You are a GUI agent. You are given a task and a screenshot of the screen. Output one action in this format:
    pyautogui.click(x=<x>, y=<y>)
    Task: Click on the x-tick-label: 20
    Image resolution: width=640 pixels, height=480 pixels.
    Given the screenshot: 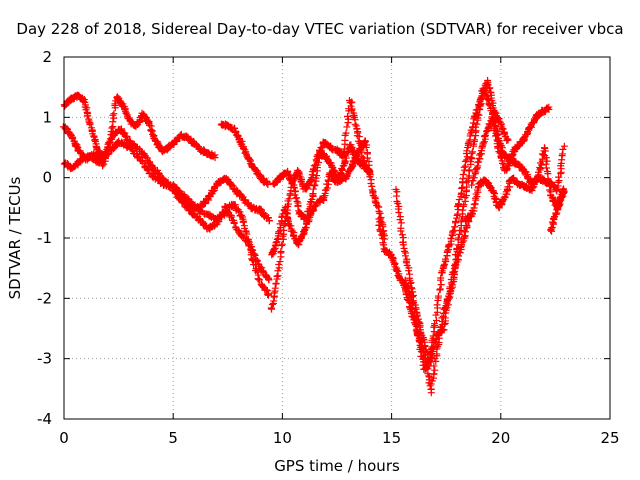 What is the action you would take?
    pyautogui.click(x=500, y=438)
    